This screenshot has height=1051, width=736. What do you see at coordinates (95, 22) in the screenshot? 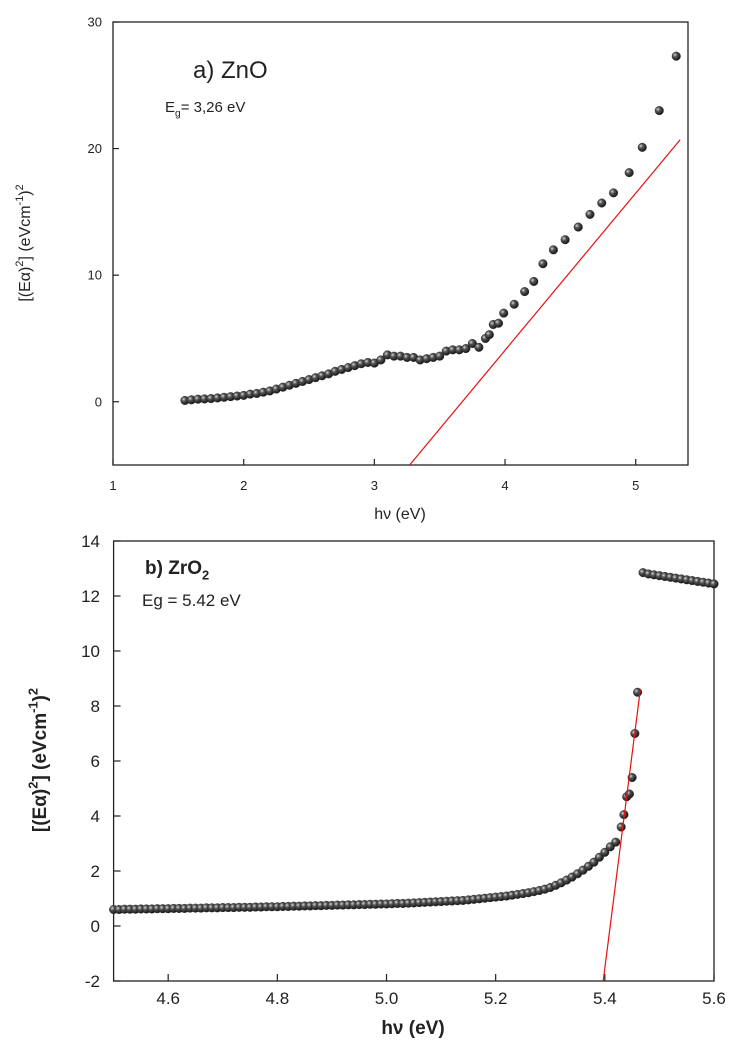
I see `y-tick-label: 30` at bounding box center [95, 22].